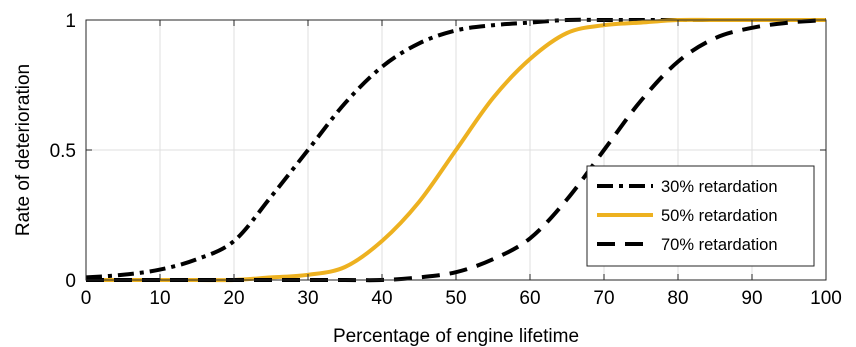  Describe the element at coordinates (456, 336) in the screenshot. I see `x-axis-title: Percentage of engine lifetime` at that location.